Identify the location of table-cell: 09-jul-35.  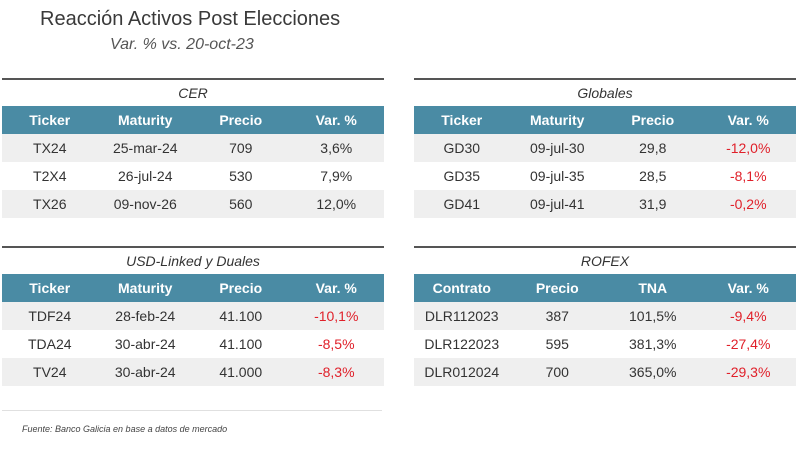
(557, 176).